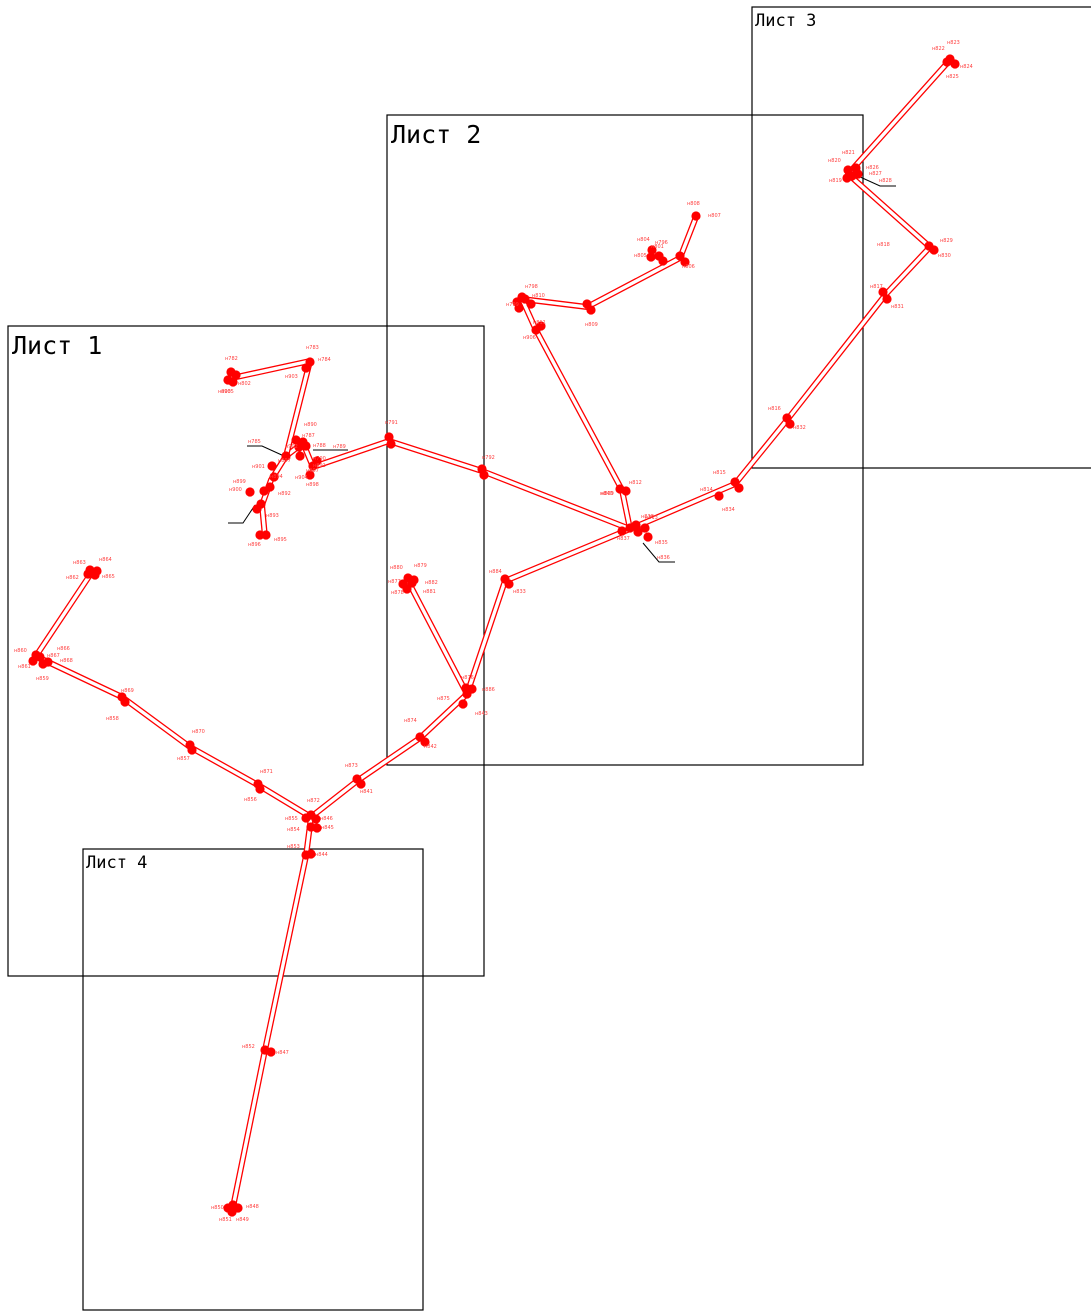  I want to click on node-label: н851, so click(225, 1220).